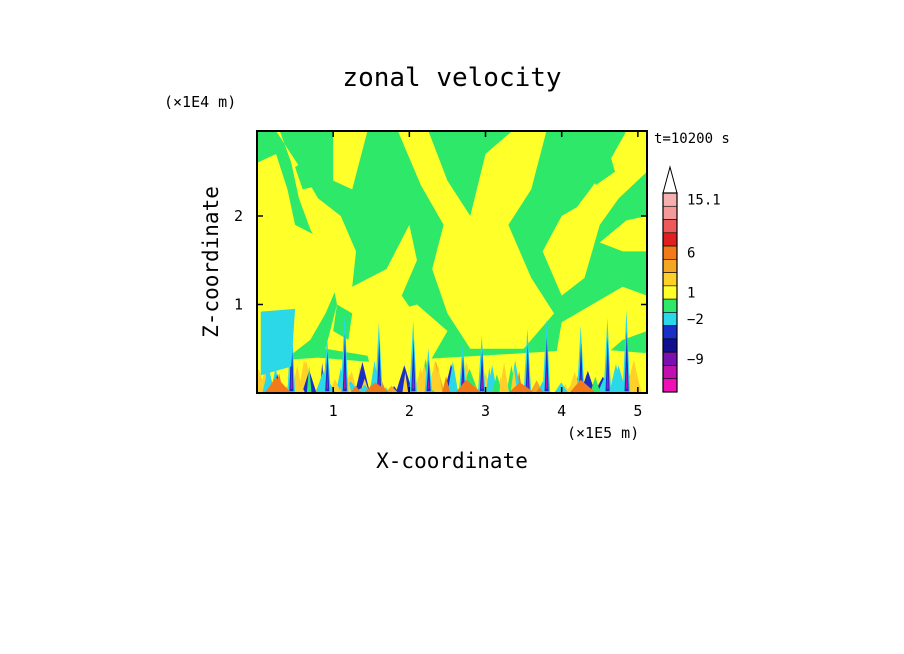 The width and height of the screenshot is (904, 654). I want to click on colorbar-frame, so click(670, 292).